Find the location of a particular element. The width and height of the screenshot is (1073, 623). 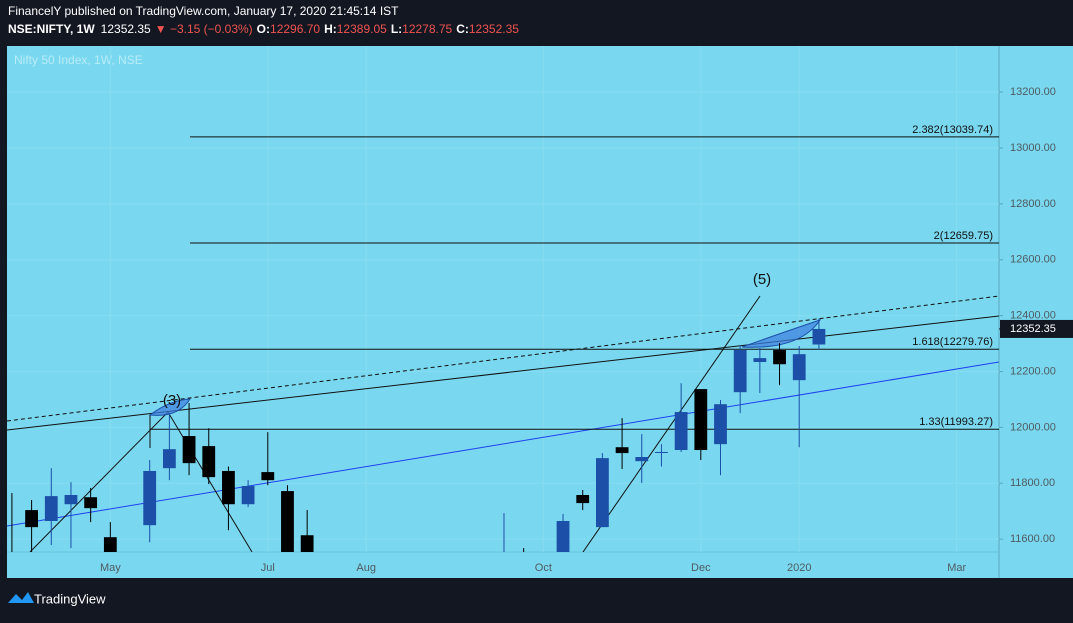

y-tick-label: 12000.00 is located at coordinates (1033, 427).